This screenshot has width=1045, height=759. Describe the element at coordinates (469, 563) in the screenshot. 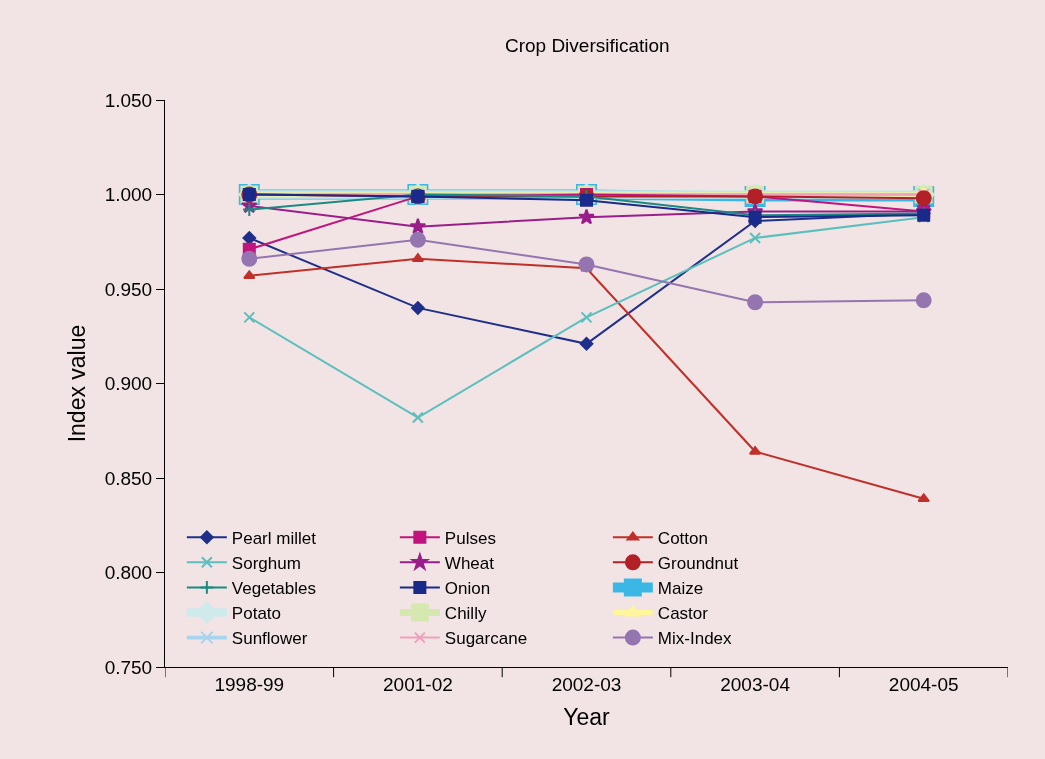

I see `legend-label: Wheat` at that location.